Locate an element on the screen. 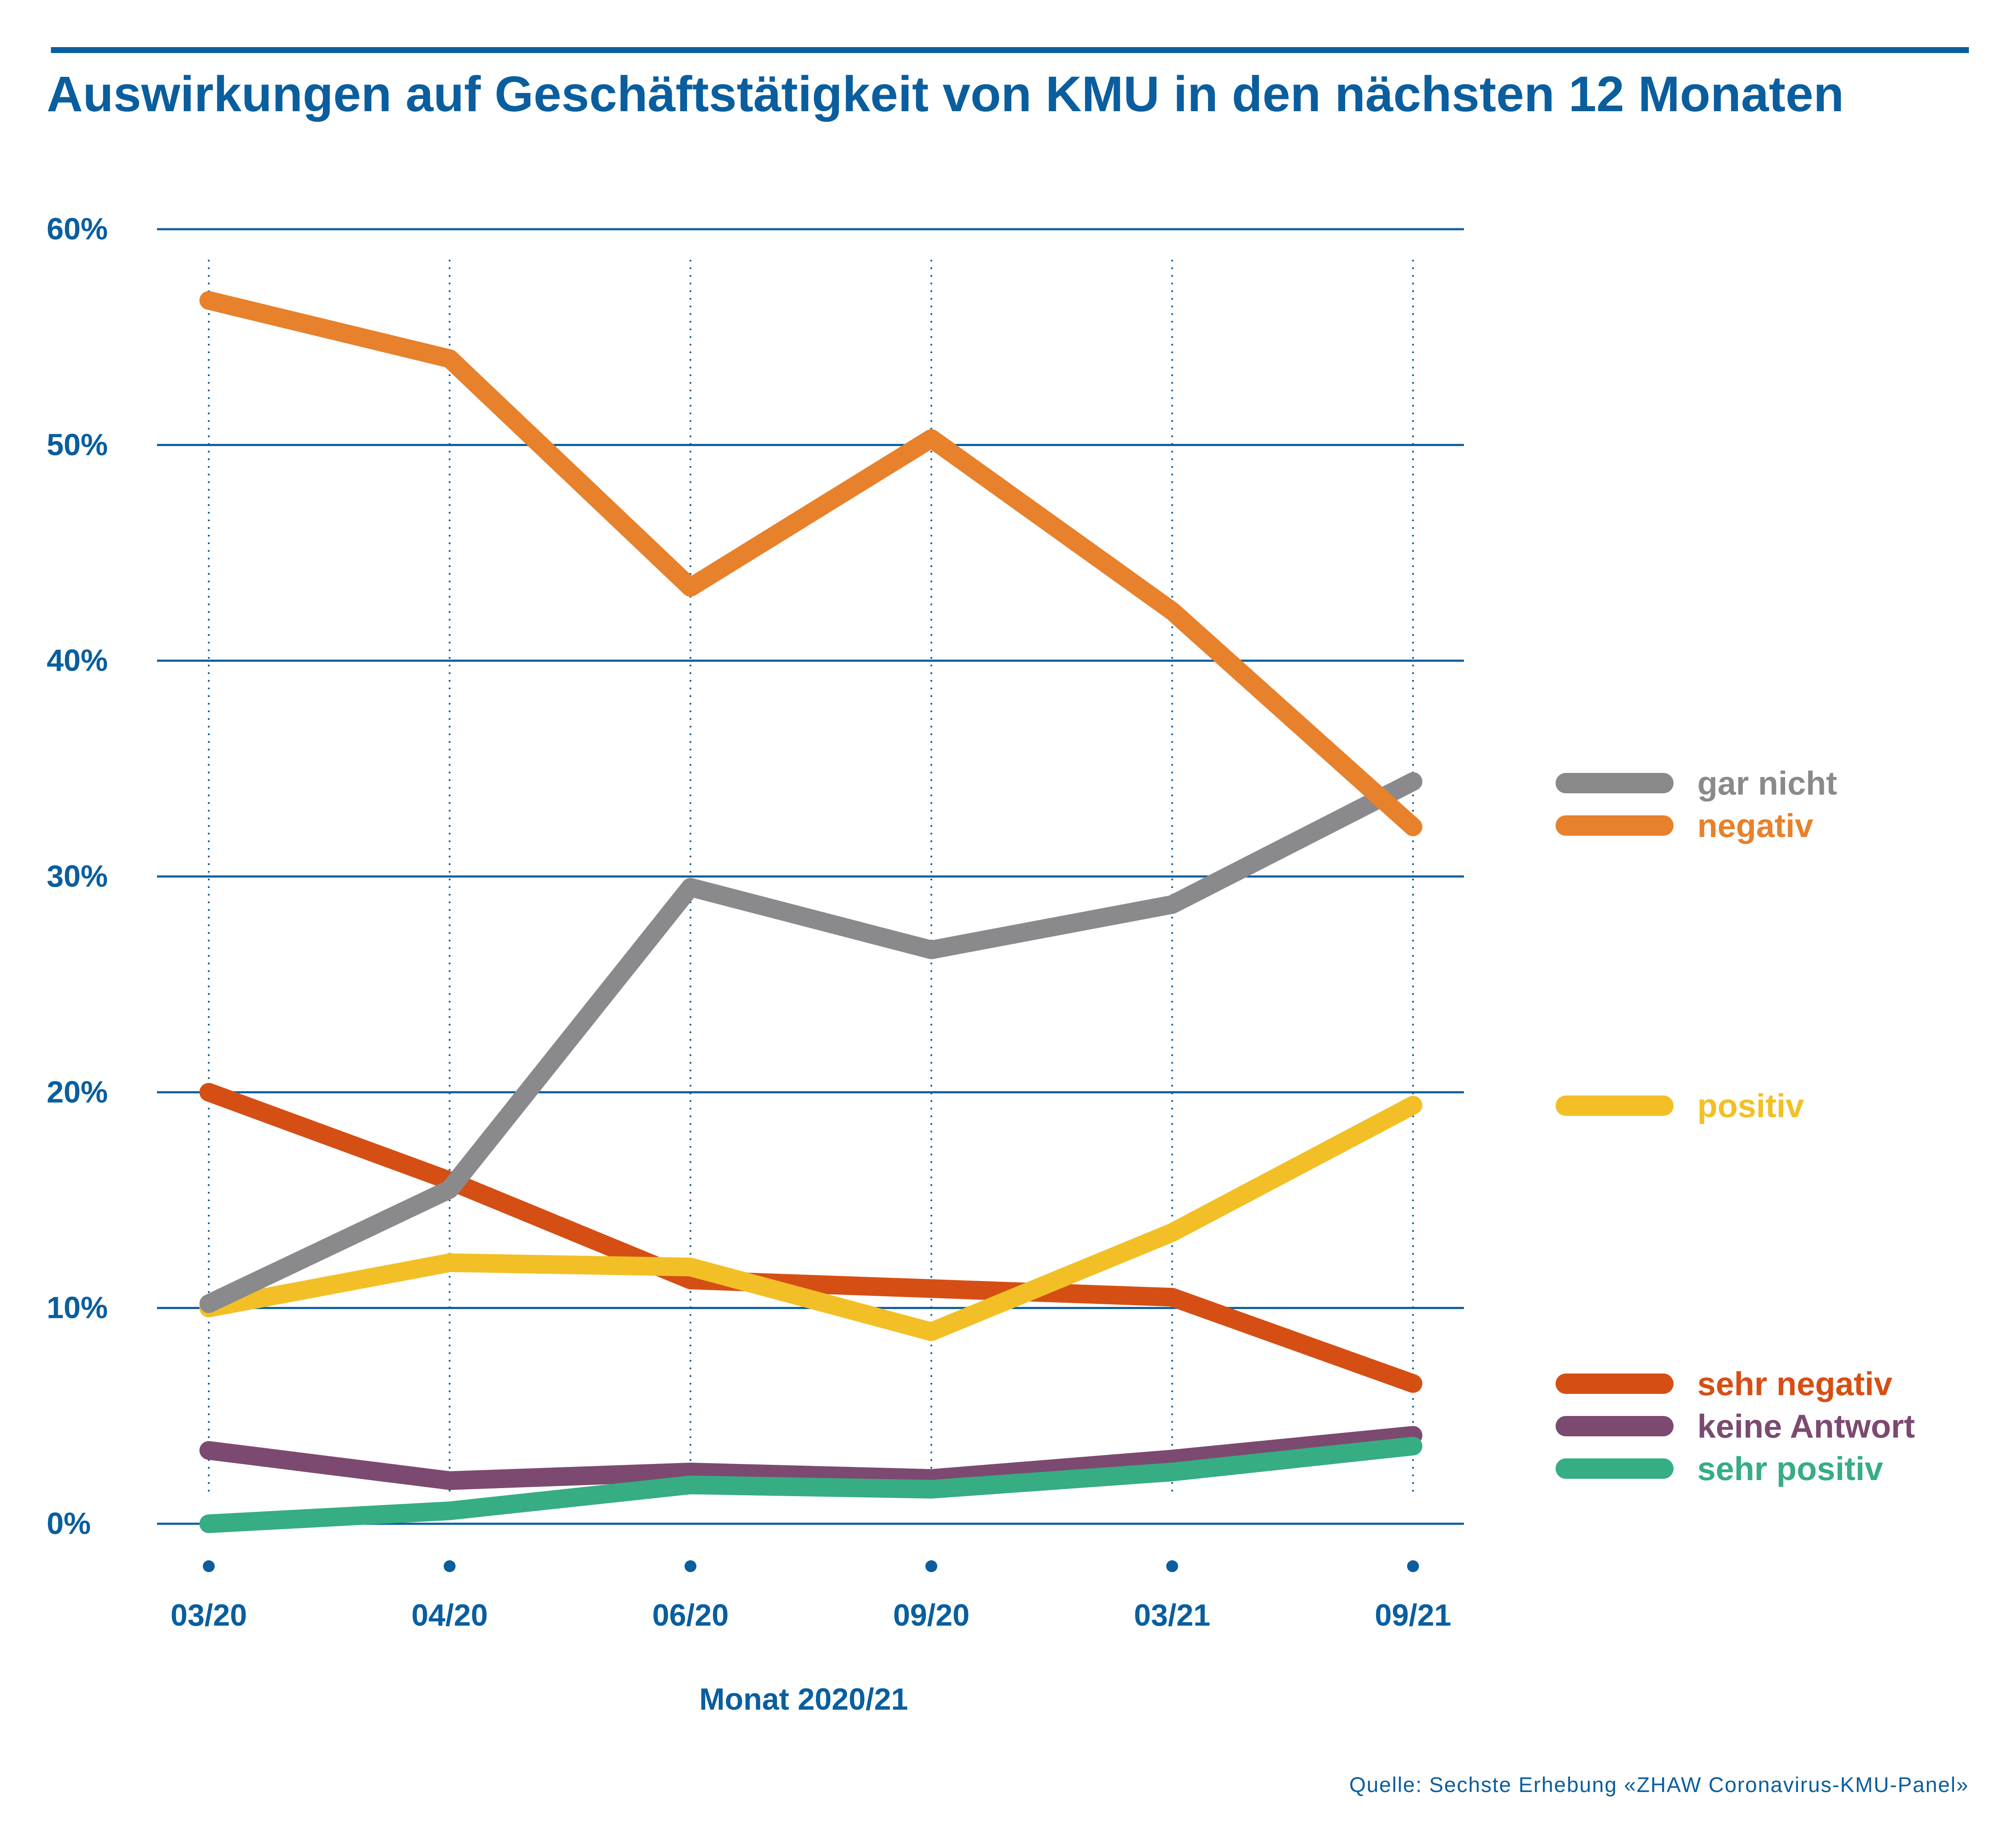  y-tick-label: 30% is located at coordinates (77, 877).